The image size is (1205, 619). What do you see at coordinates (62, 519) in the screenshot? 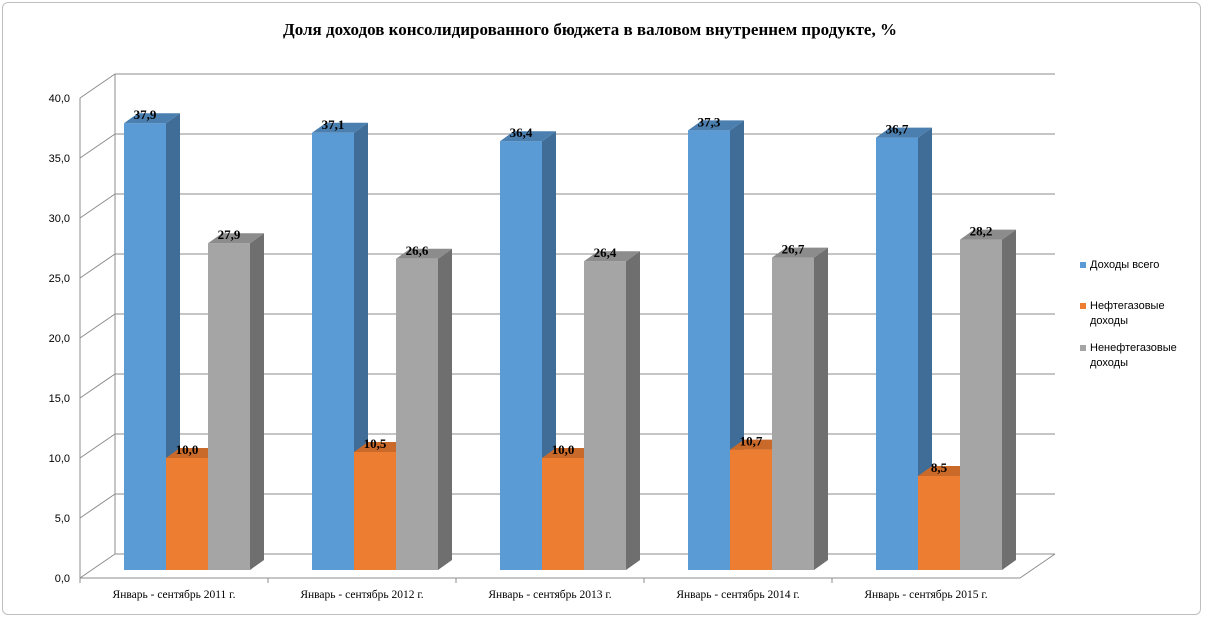
I see `y-tick-label: 5,0` at bounding box center [62, 519].